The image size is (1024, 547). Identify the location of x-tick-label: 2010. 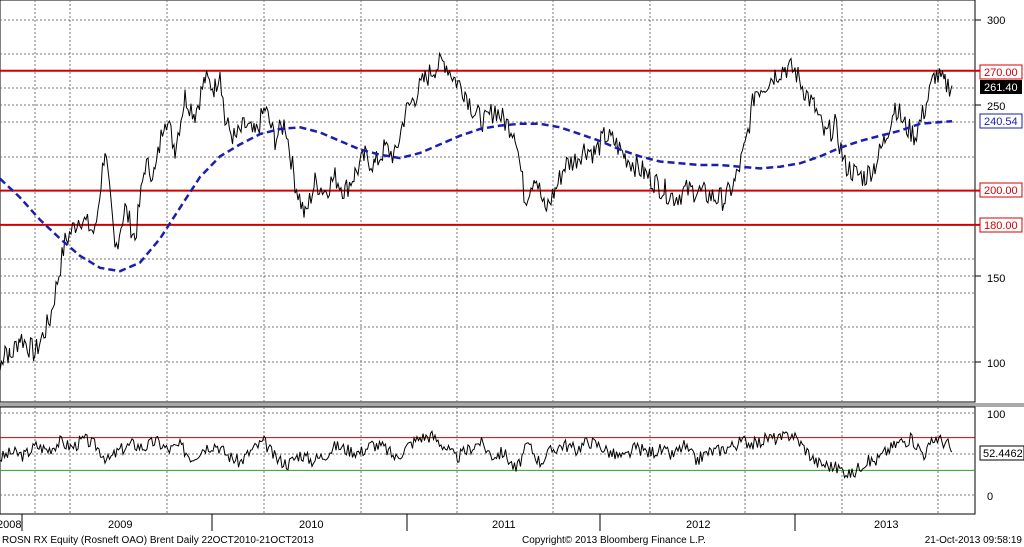
(311, 525).